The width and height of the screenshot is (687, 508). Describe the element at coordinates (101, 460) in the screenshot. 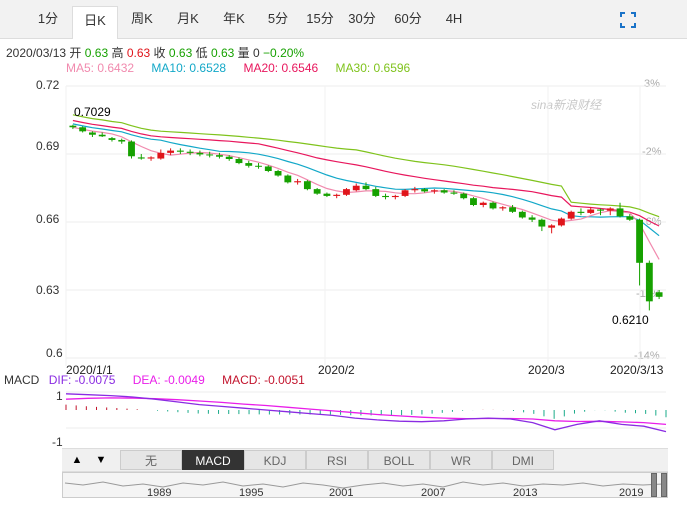

I see `scroll-right-button: ▼` at that location.